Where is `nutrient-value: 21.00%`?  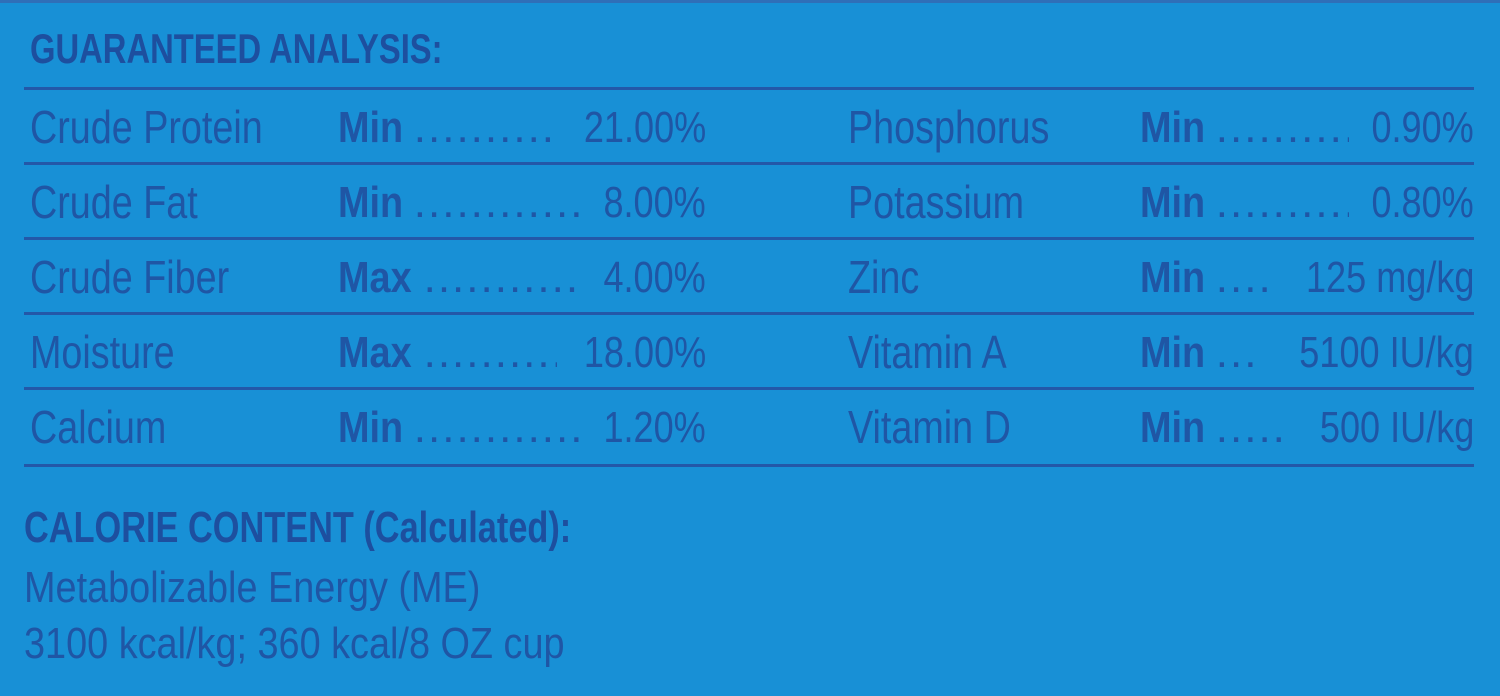
nutrient-value: 21.00% is located at coordinates (644, 127).